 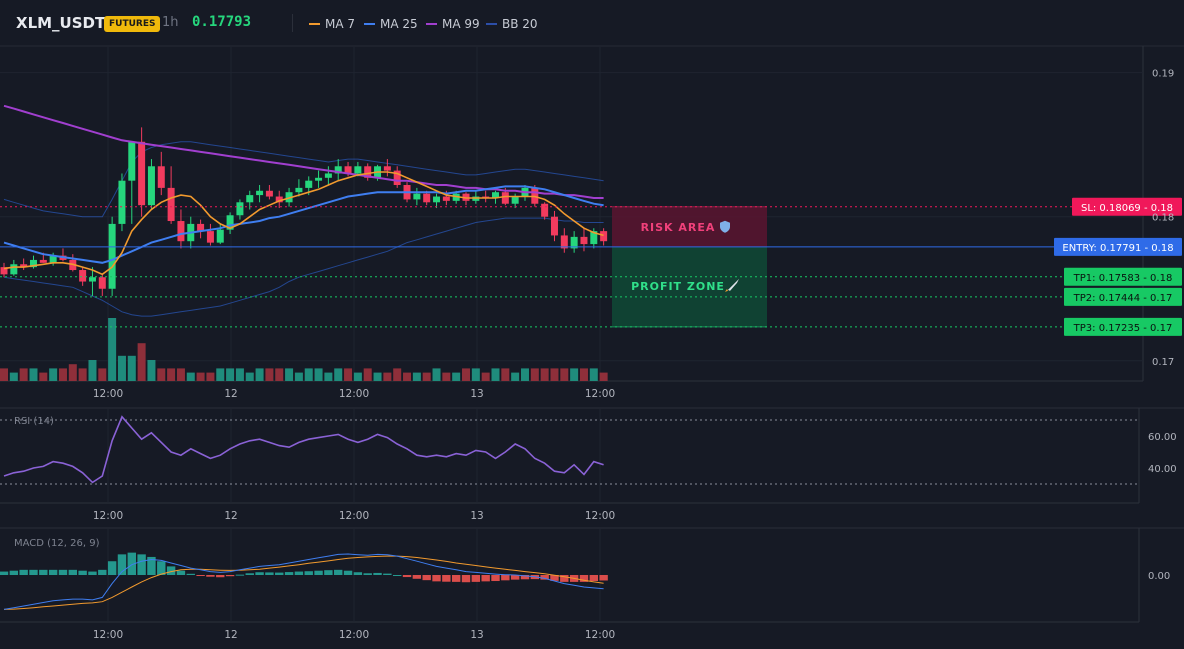 What do you see at coordinates (453, 24) in the screenshot?
I see `legend-ma99: MA 99` at bounding box center [453, 24].